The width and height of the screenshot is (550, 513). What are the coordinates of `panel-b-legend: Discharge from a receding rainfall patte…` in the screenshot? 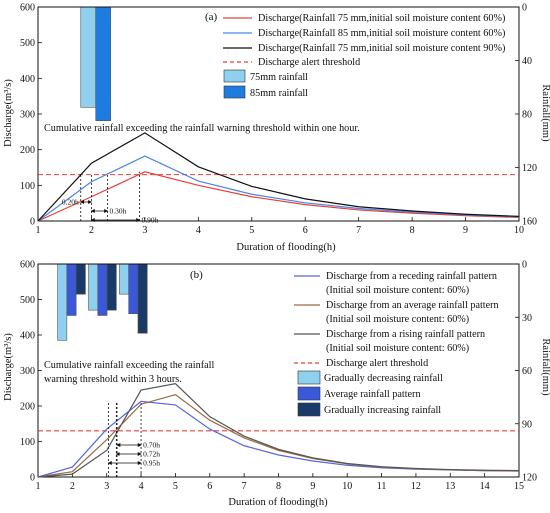 It's located at (396, 344).